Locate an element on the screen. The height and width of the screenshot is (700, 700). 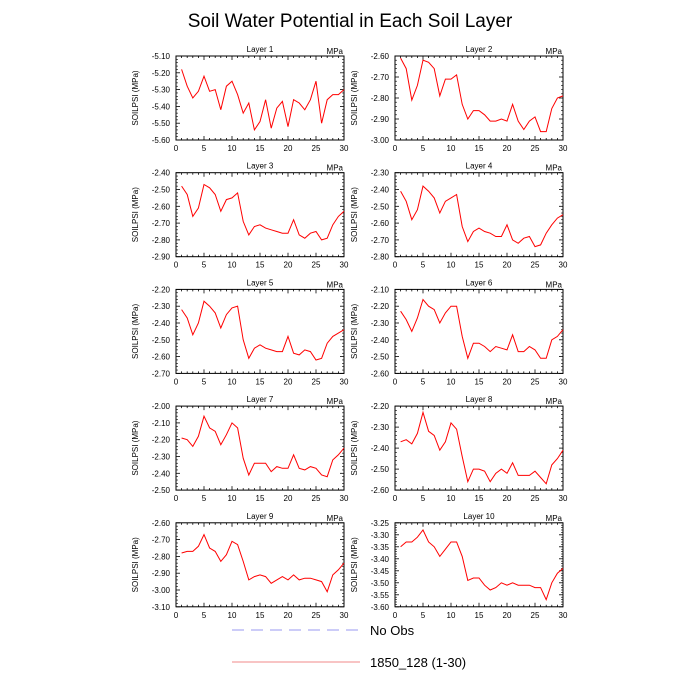
y-tick-label: -3.10 is located at coordinates (161, 607).